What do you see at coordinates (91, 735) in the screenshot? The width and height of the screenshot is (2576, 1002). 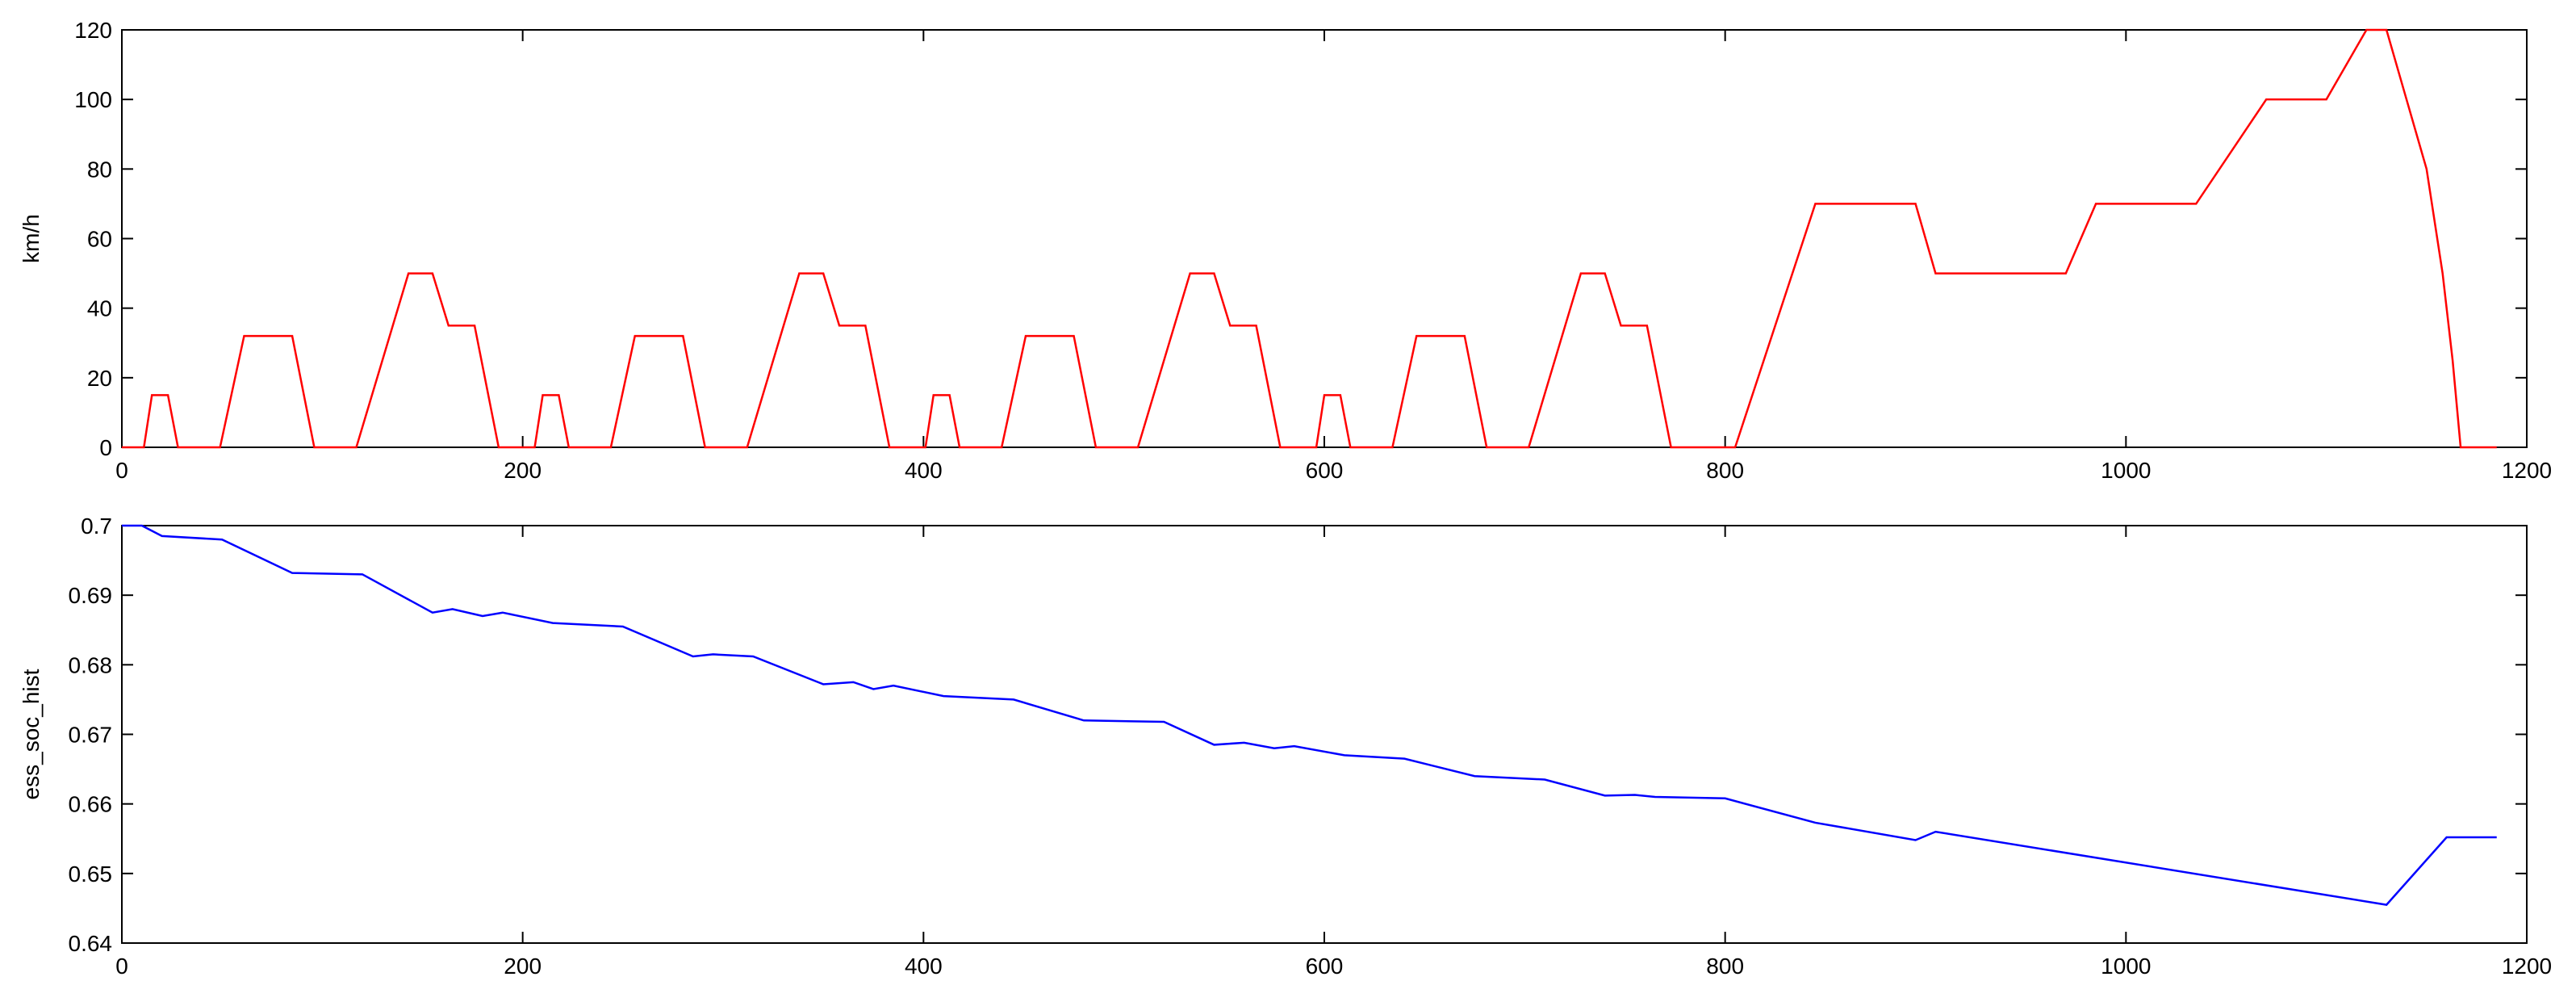 I see `y-tick-label: 0.67` at bounding box center [91, 735].